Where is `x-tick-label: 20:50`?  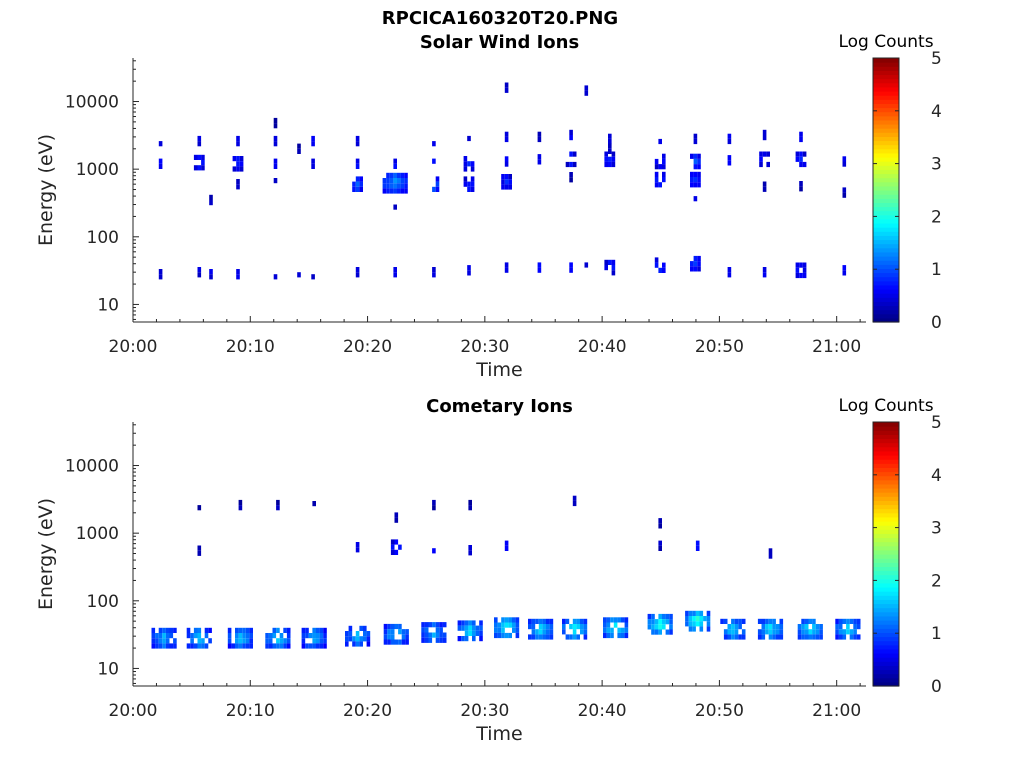
x-tick-label: 20:50 is located at coordinates (719, 347).